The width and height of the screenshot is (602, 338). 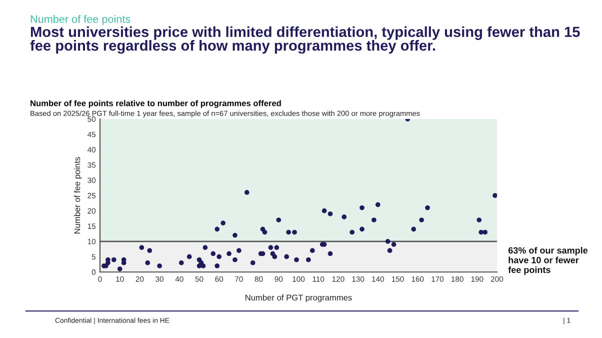 I want to click on text: Number of fee points, so click(x=80, y=20).